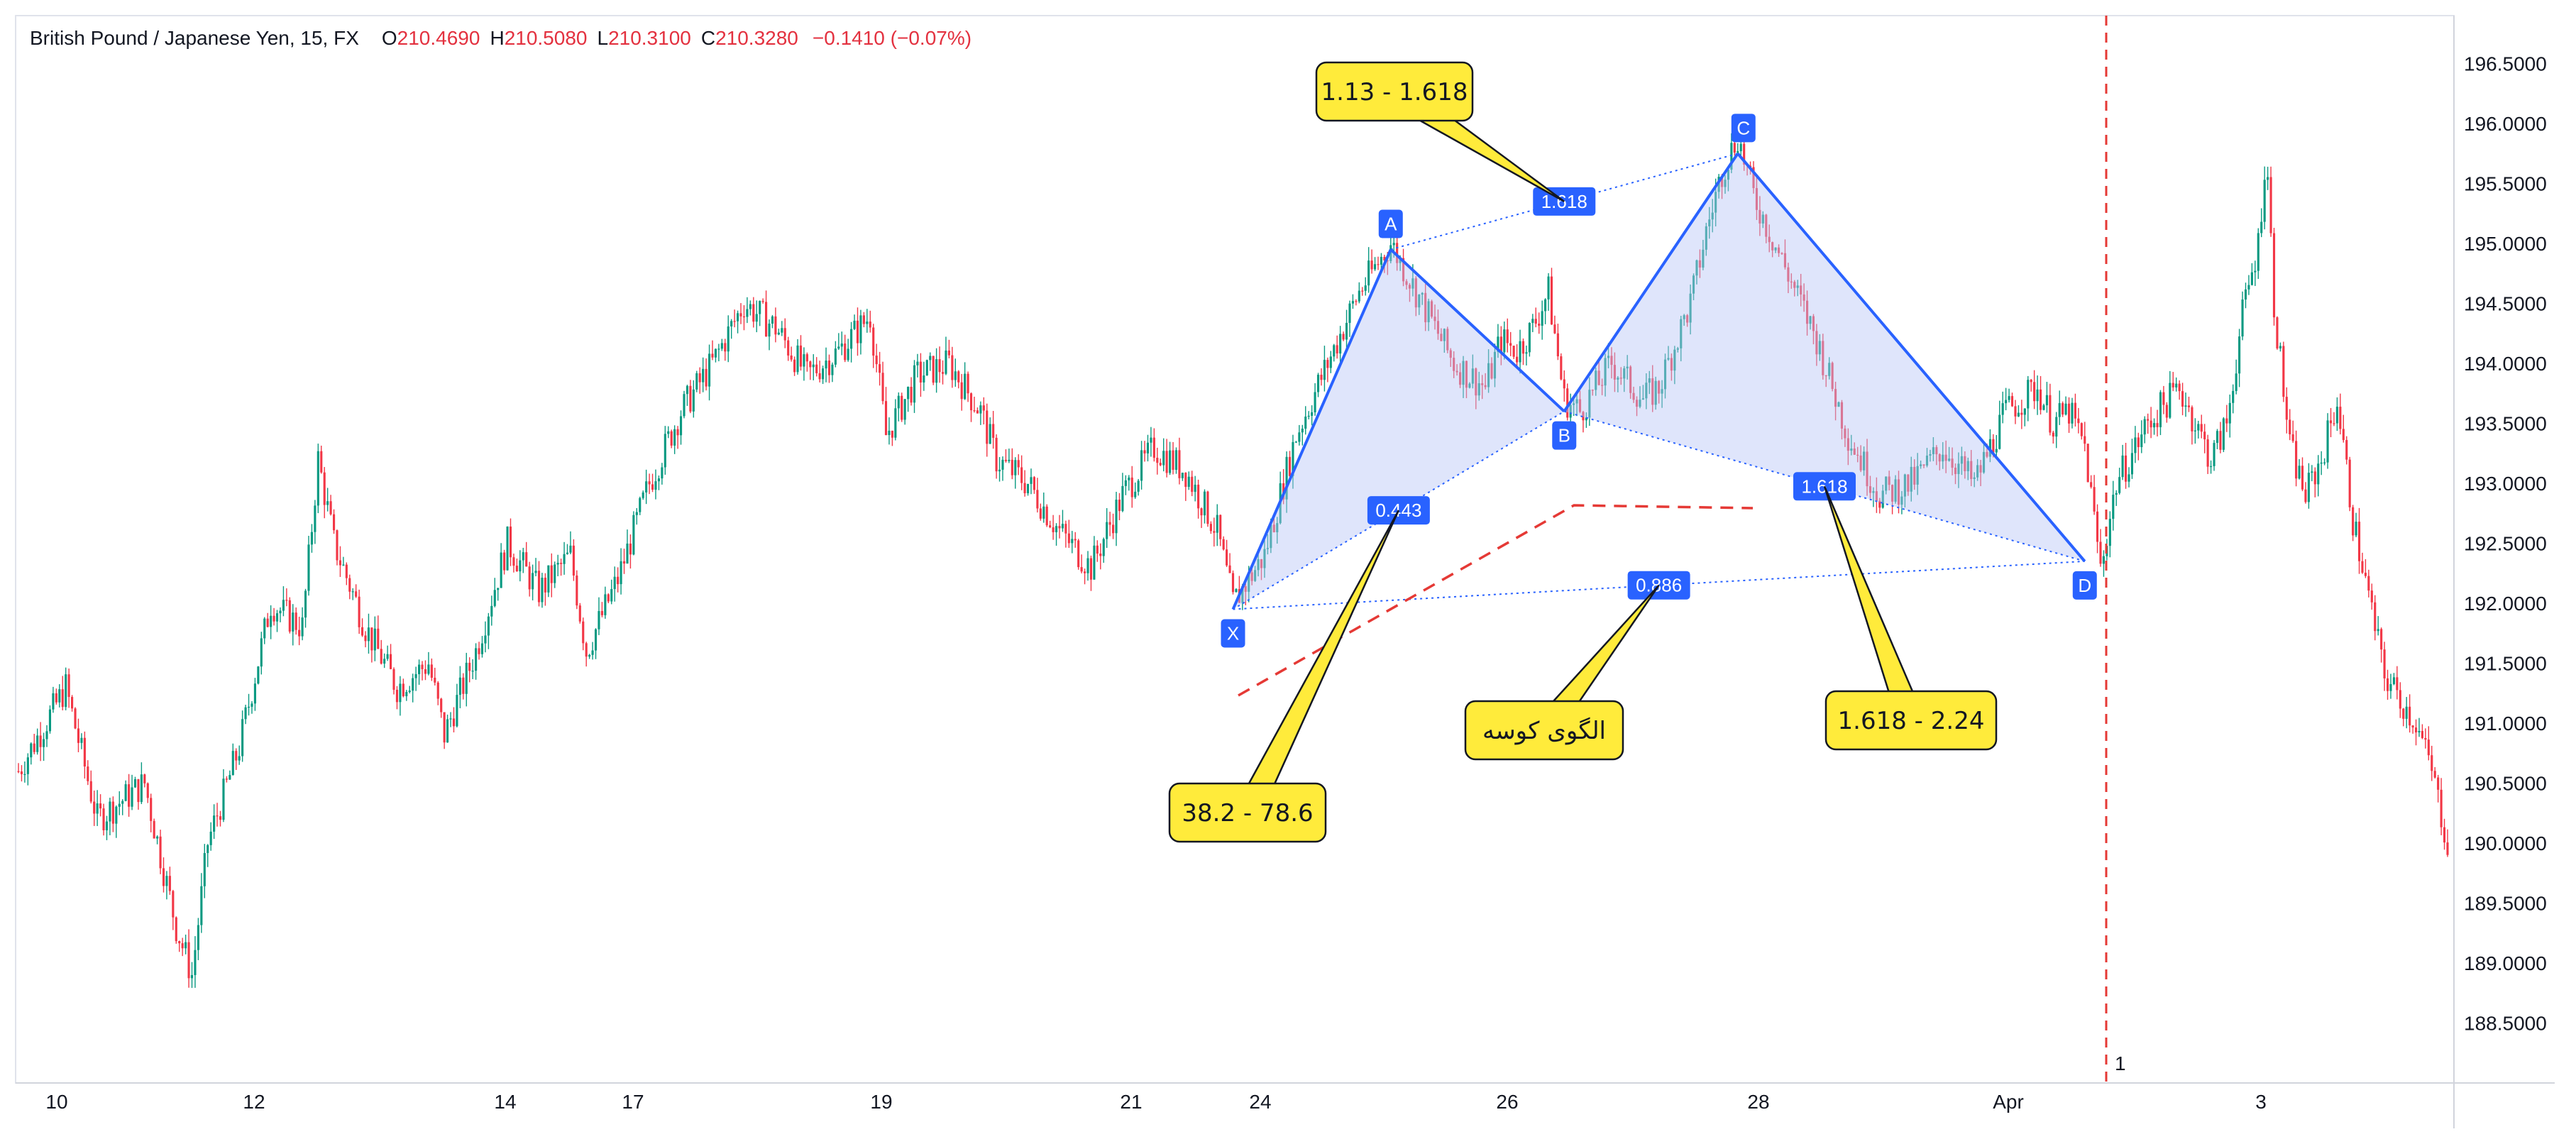 The width and height of the screenshot is (2576, 1144). What do you see at coordinates (2505, 963) in the screenshot?
I see `price-tick-label: 189.0000` at bounding box center [2505, 963].